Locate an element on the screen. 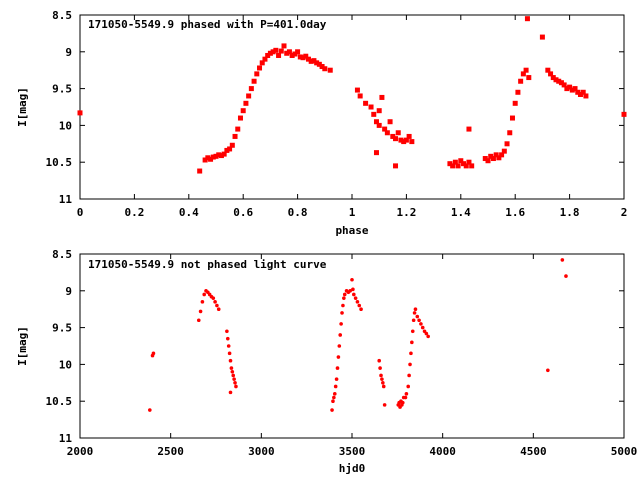  x-tick-label: 1 is located at coordinates (352, 212).